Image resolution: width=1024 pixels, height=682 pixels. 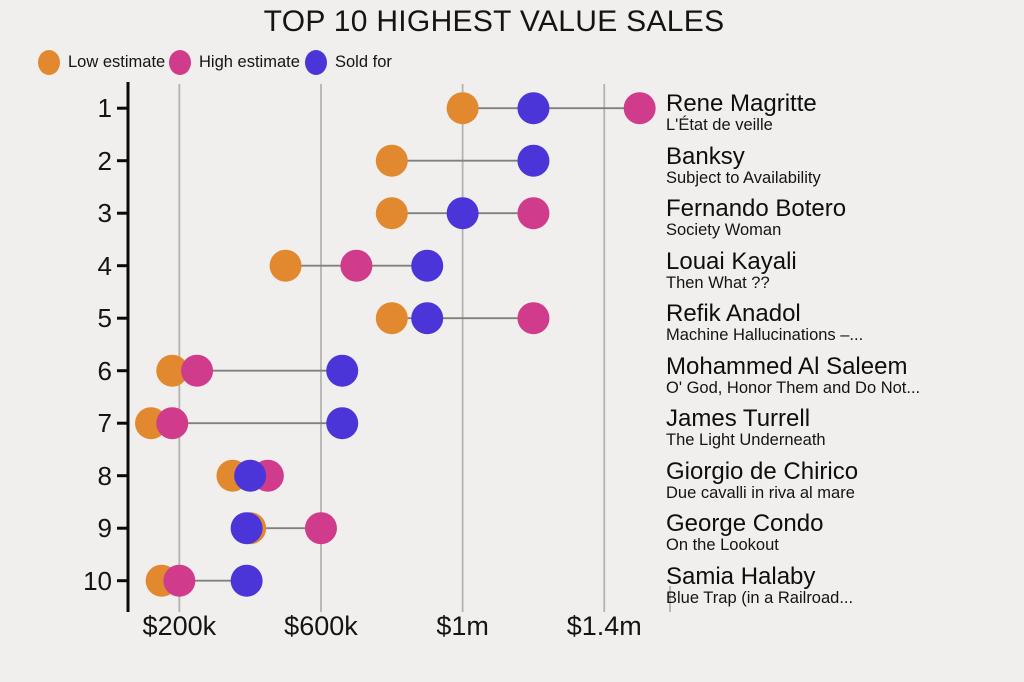 I want to click on artwork-title: L'État de veille, so click(x=719, y=125).